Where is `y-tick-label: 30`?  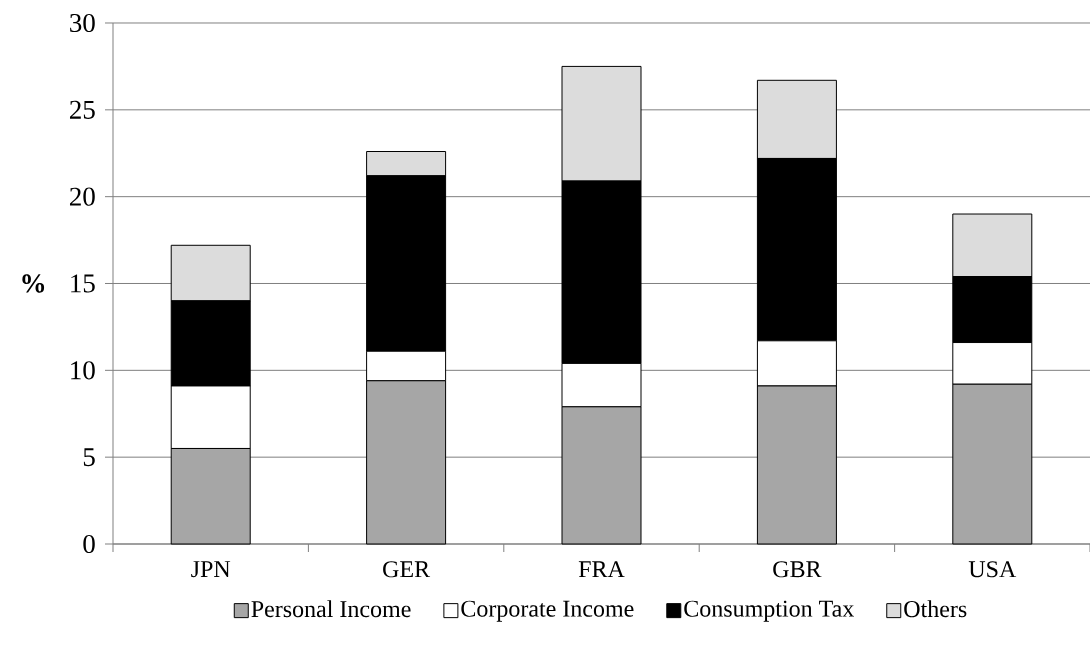
y-tick-label: 30 is located at coordinates (82, 23).